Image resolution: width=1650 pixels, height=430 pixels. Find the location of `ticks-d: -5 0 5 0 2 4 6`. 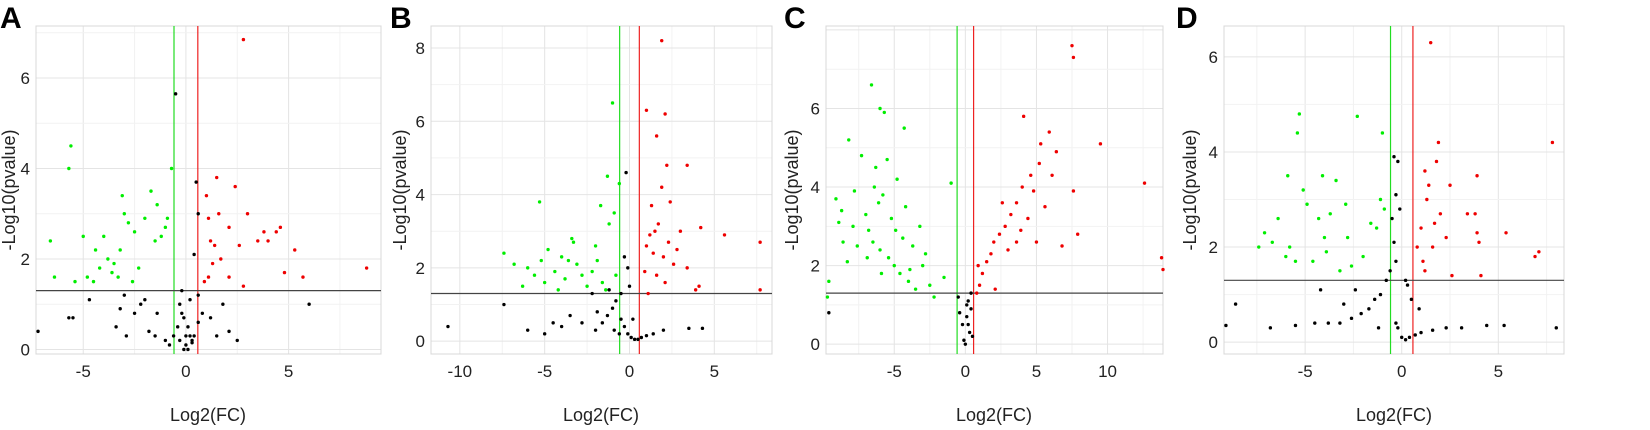

ticks-d: -5 0 5 0 2 4 6 is located at coordinates (1356, 214).